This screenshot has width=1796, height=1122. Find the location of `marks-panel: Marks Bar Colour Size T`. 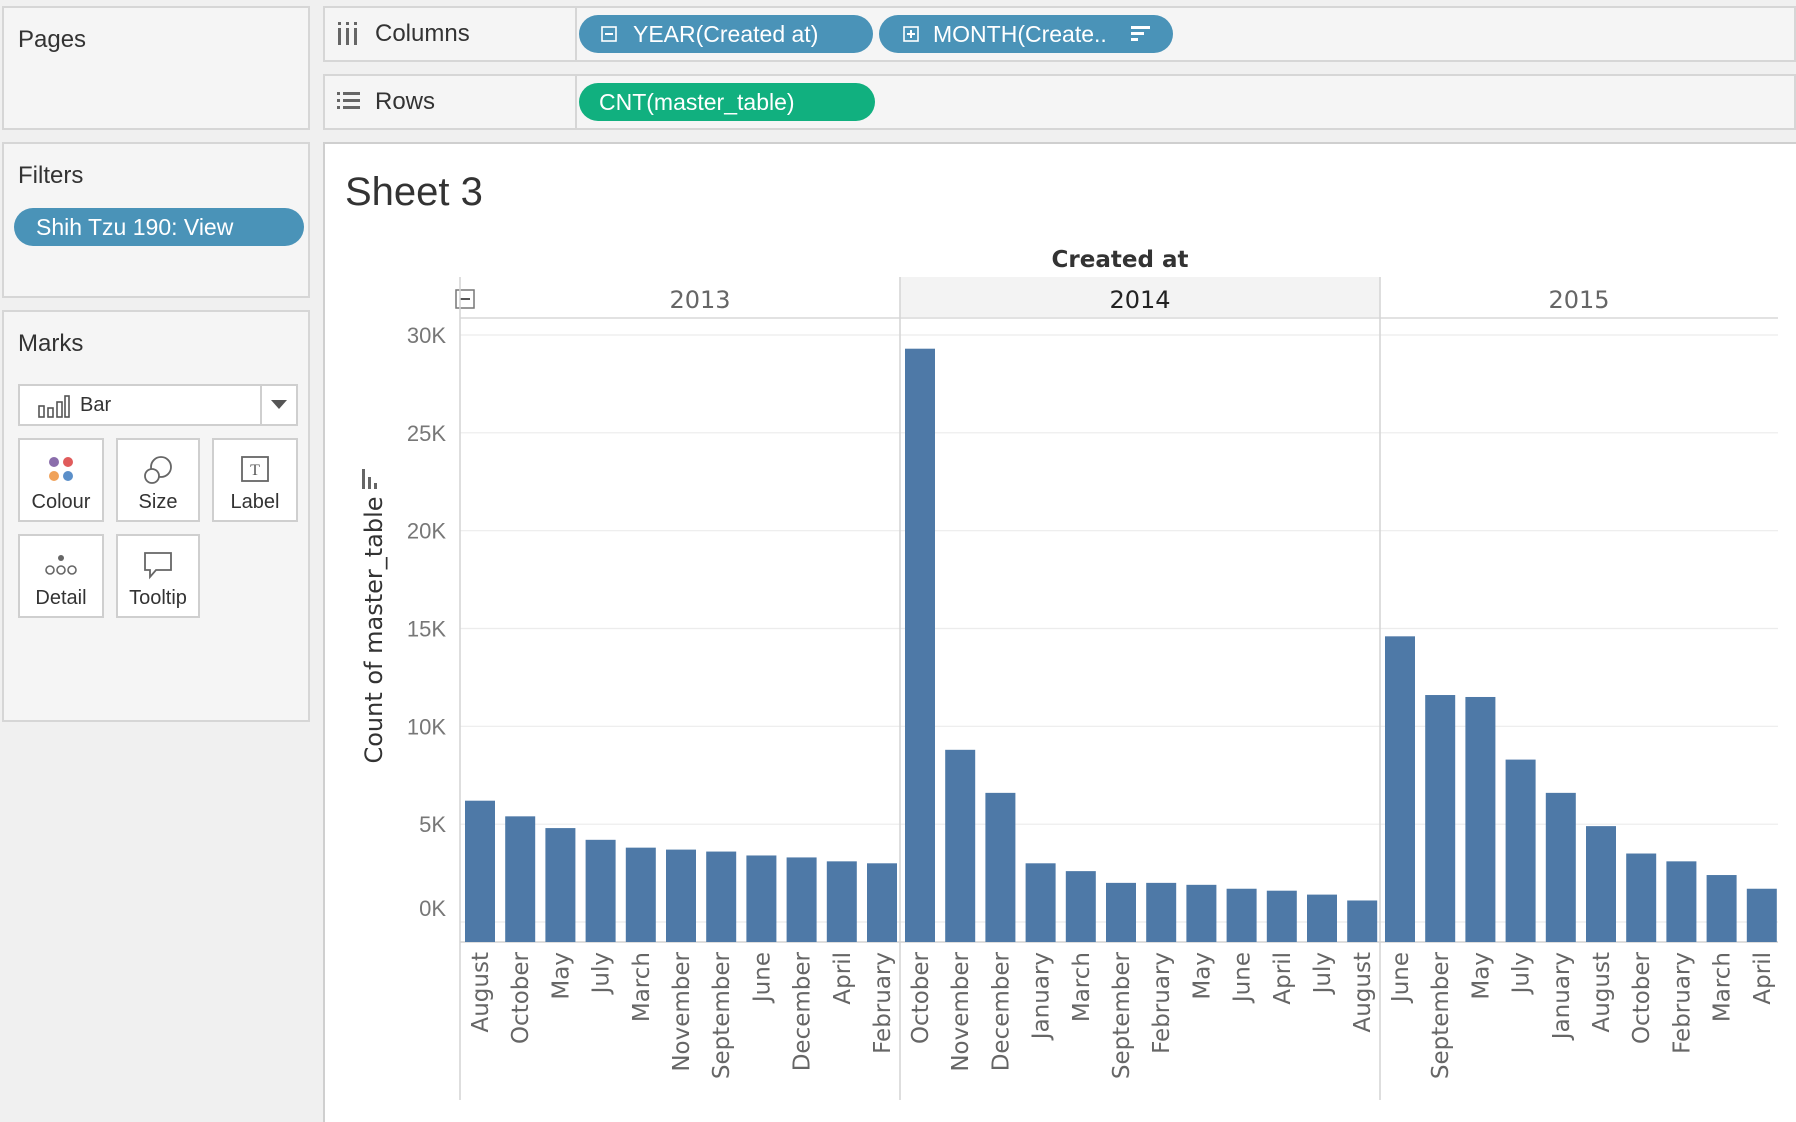

marks-panel: Marks Bar Colour Size T is located at coordinates (156, 516).